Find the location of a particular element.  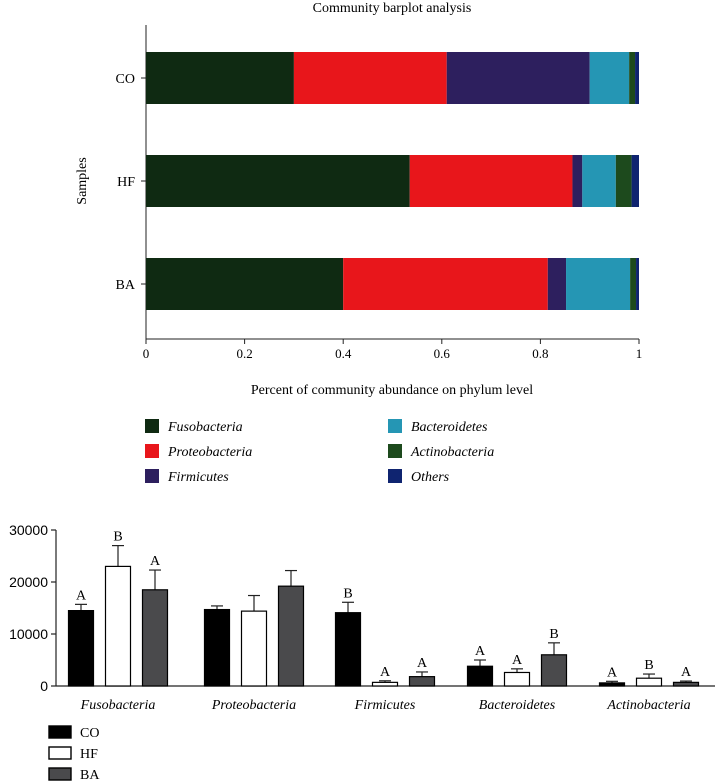

legend-item-actinobacteria: Actinobacteria is located at coordinates (441, 452).